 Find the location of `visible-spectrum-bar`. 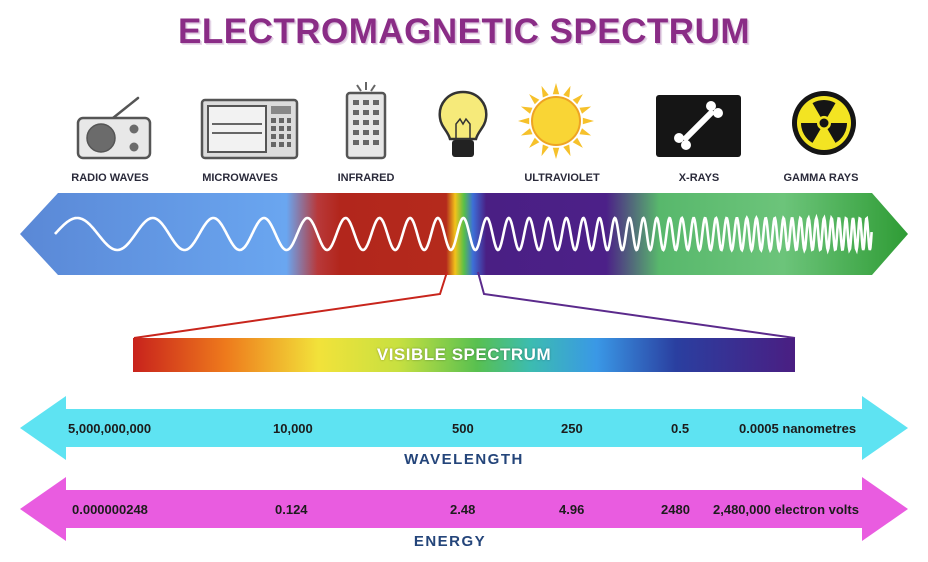

visible-spectrum-bar is located at coordinates (464, 355).